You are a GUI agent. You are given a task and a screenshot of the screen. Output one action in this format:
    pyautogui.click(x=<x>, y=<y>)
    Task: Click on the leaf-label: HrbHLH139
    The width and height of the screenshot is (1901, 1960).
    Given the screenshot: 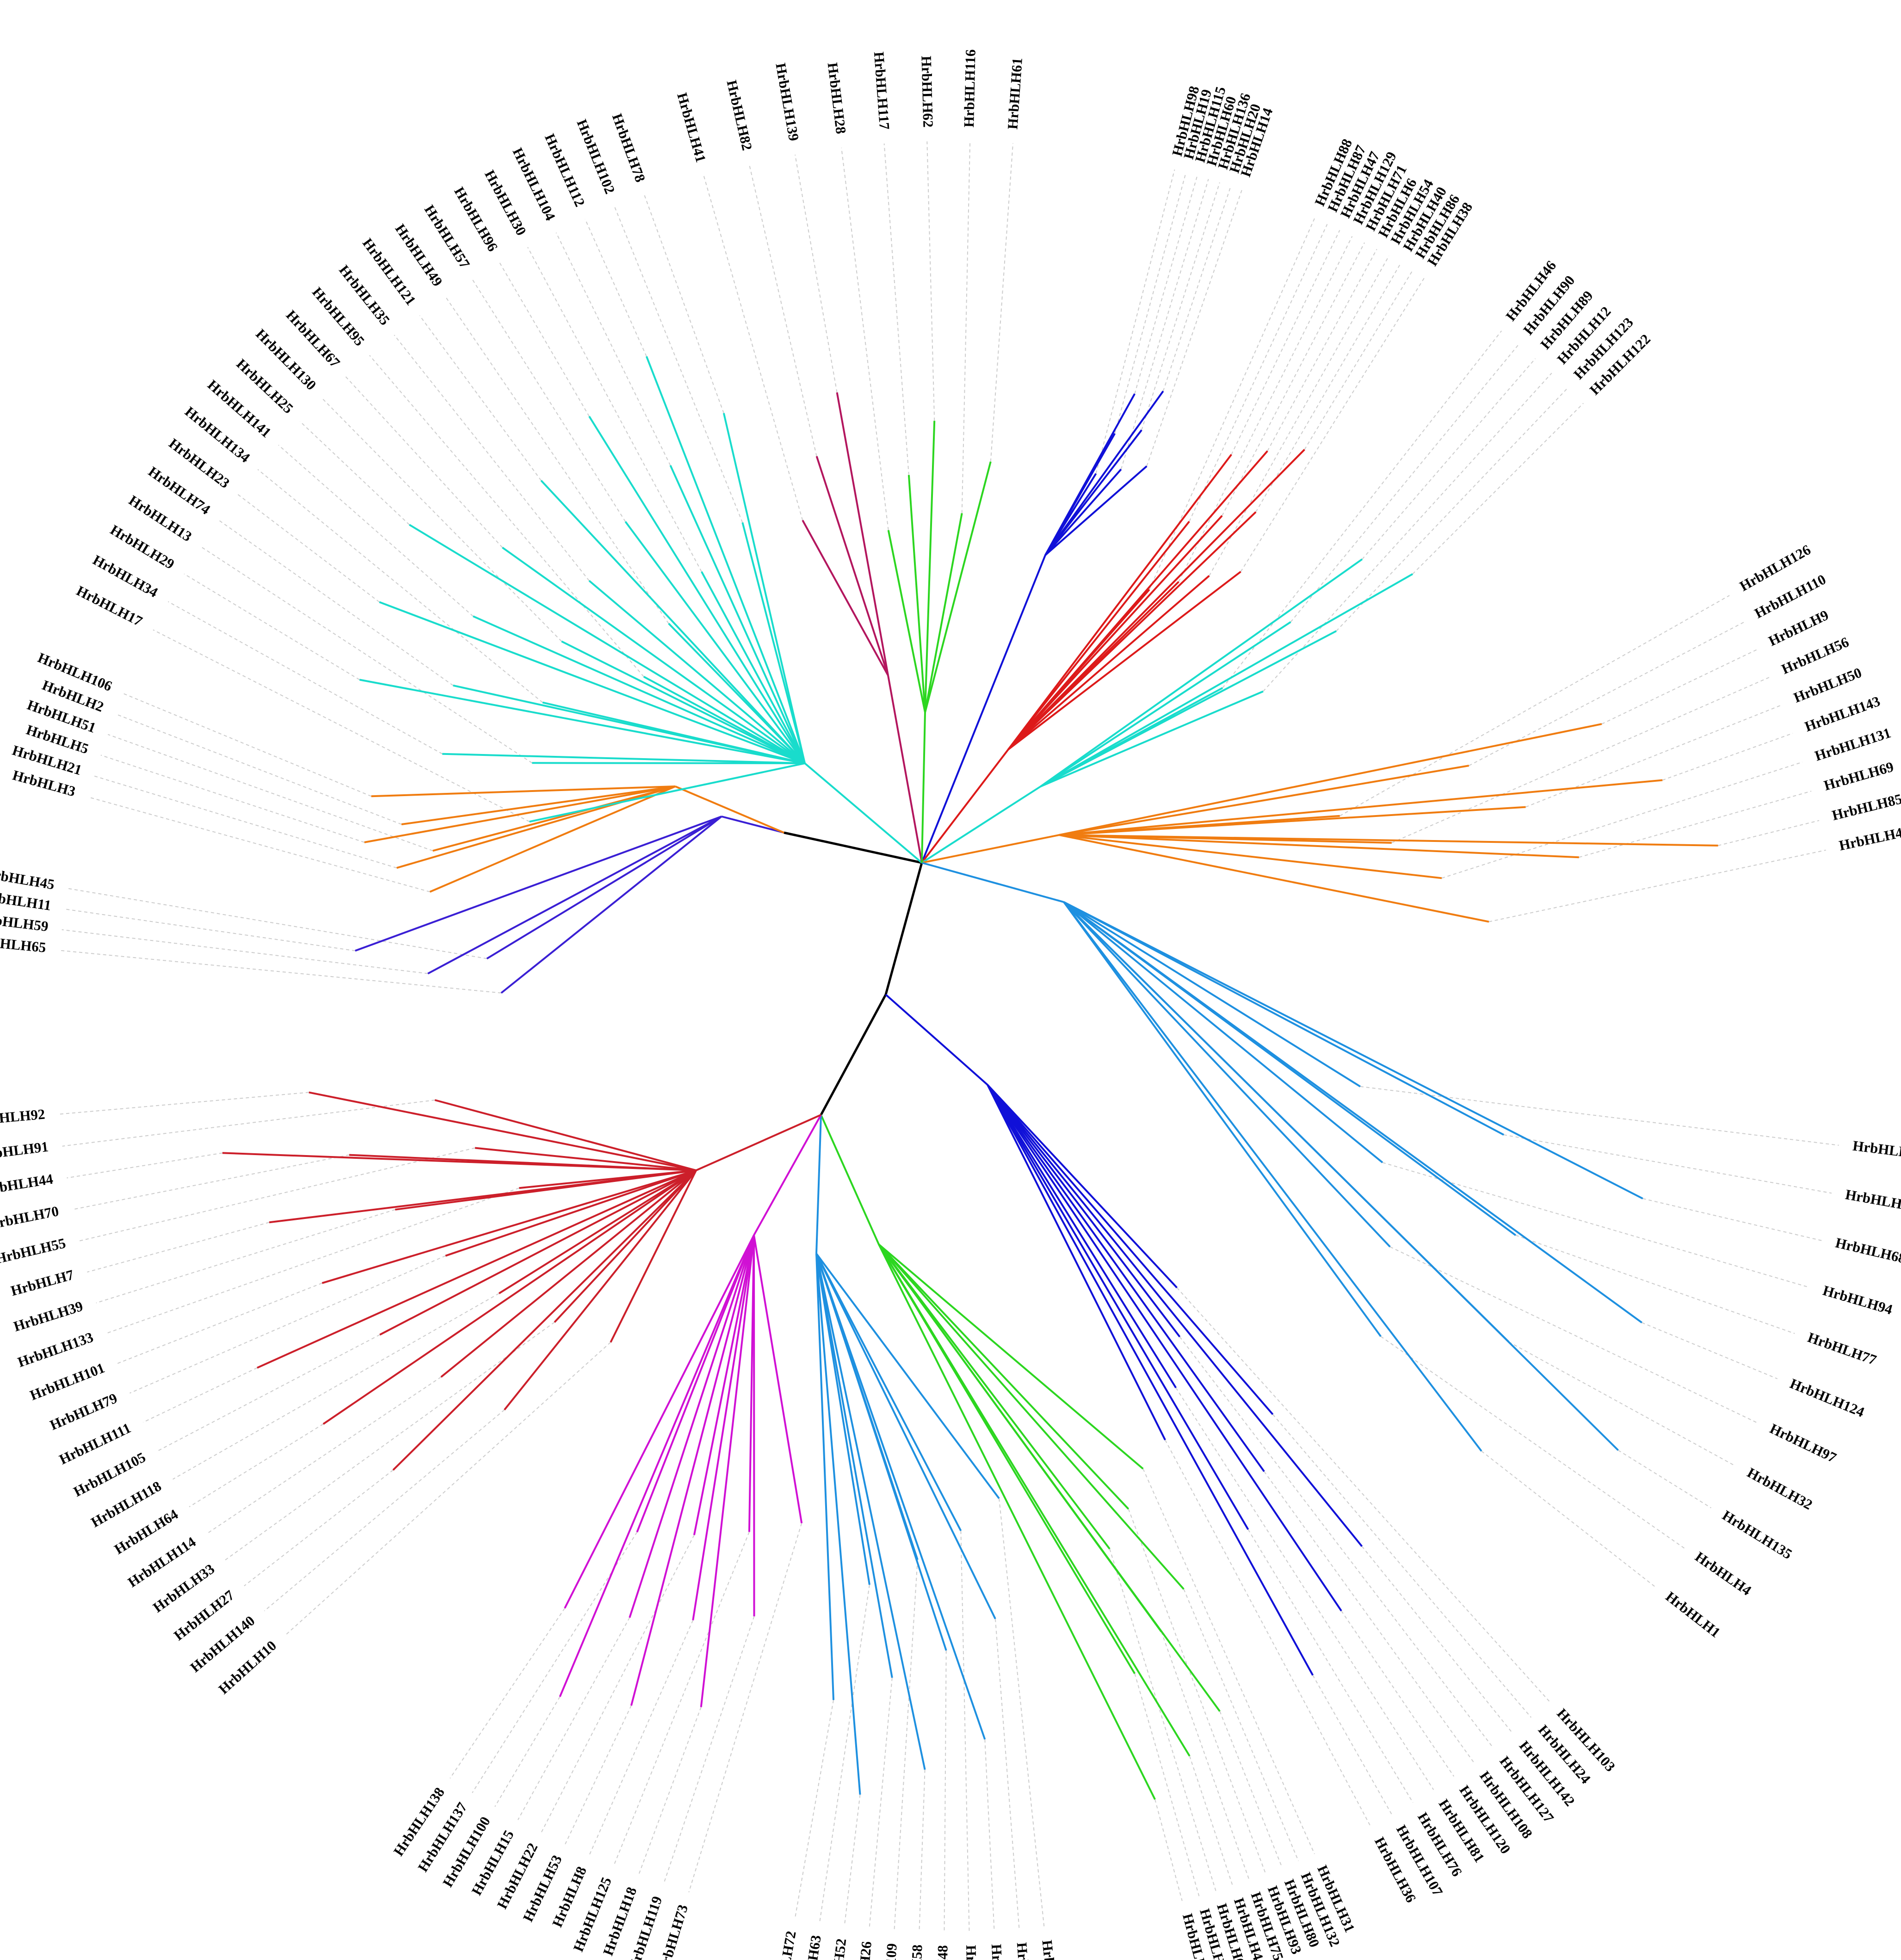 What is the action you would take?
    pyautogui.click(x=787, y=102)
    